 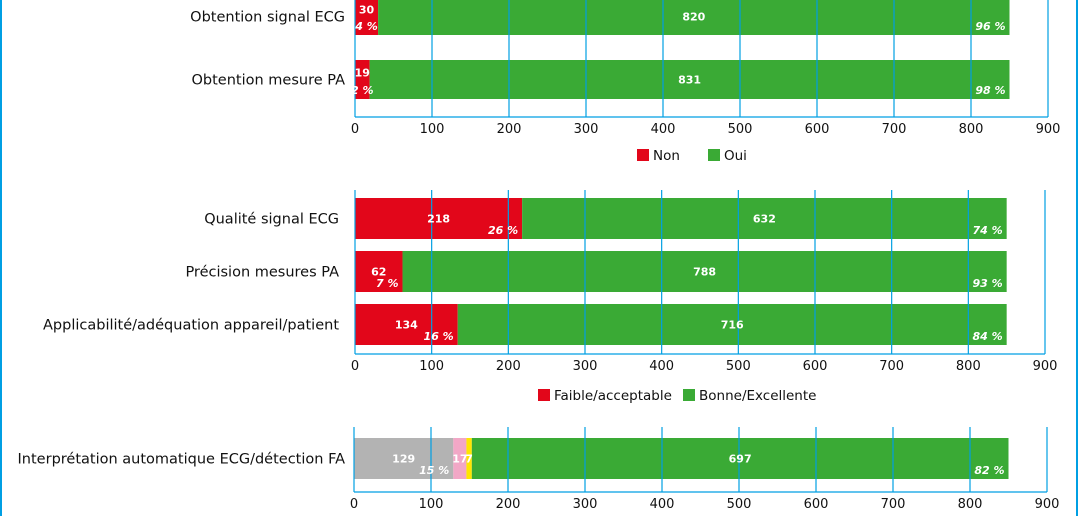 What do you see at coordinates (439, 336) in the screenshot?
I see `percent-label: 16 %` at bounding box center [439, 336].